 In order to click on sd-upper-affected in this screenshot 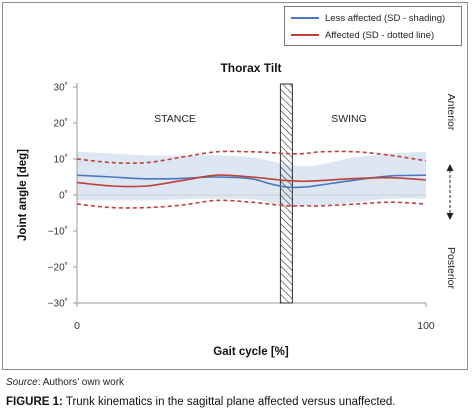, I will do `click(251, 157)`.